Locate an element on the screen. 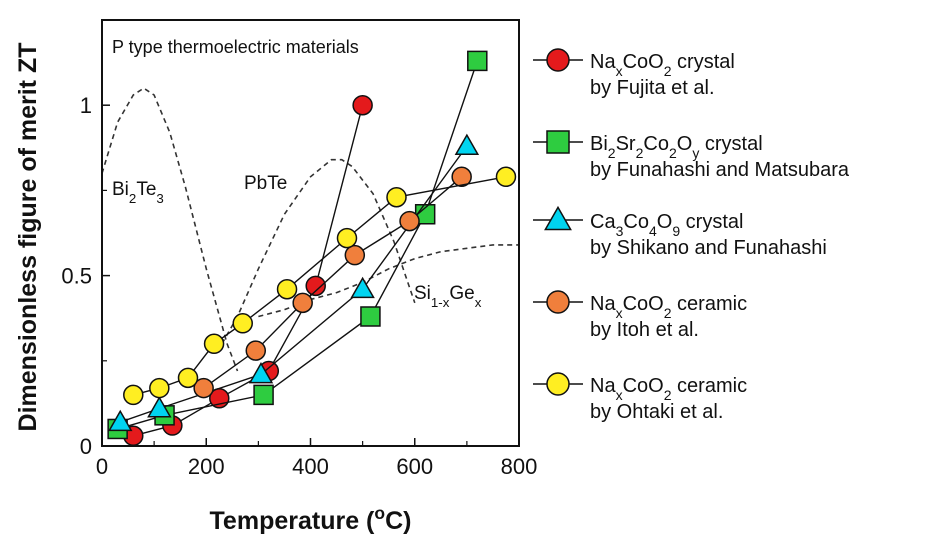 This screenshot has width=934, height=538. y-tick-label: 1 is located at coordinates (86, 105).